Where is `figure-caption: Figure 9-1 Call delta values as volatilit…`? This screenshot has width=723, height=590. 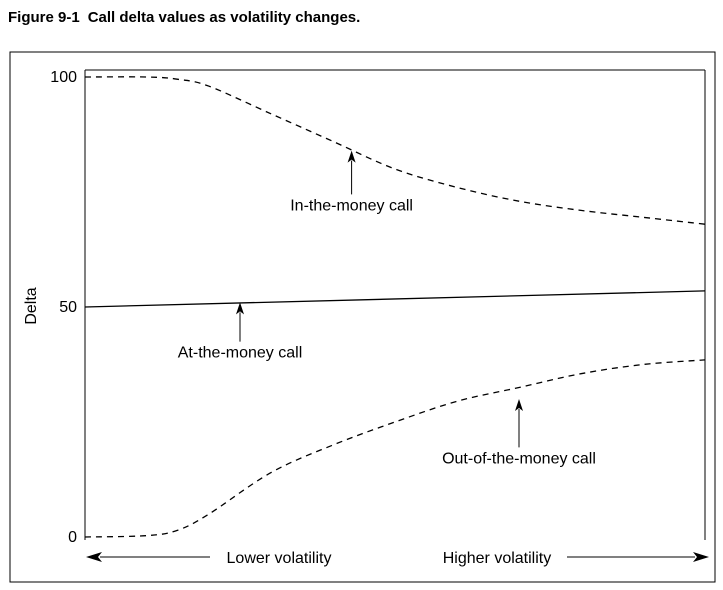
figure-caption: Figure 9-1 Call delta values as volatilit… is located at coordinates (184, 17).